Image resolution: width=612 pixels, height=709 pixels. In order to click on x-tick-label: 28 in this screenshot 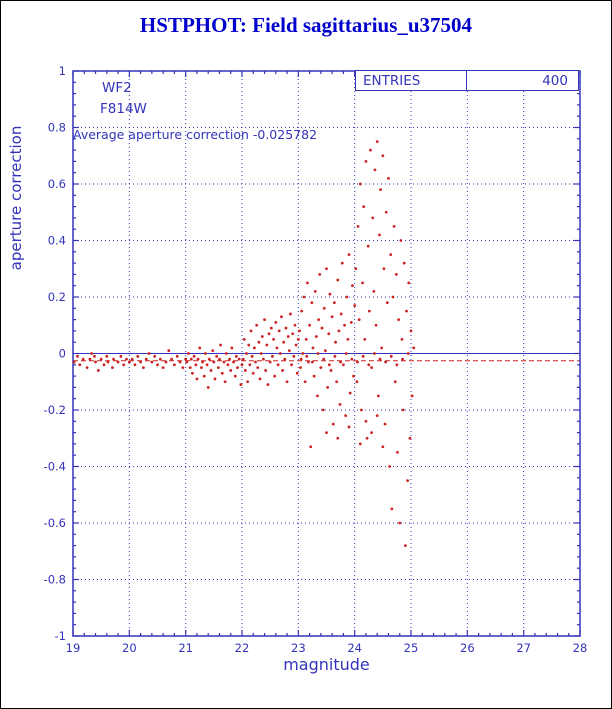, I will do `click(580, 648)`.